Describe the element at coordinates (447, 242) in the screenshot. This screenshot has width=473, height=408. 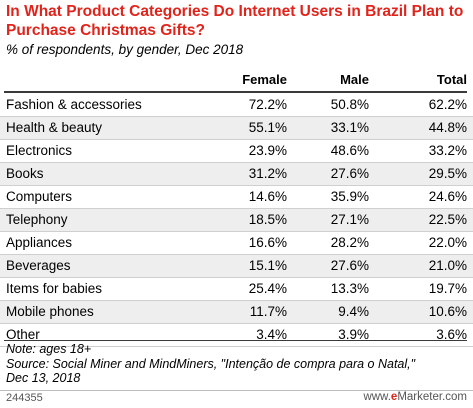
I see `total-value: 22.0%` at that location.